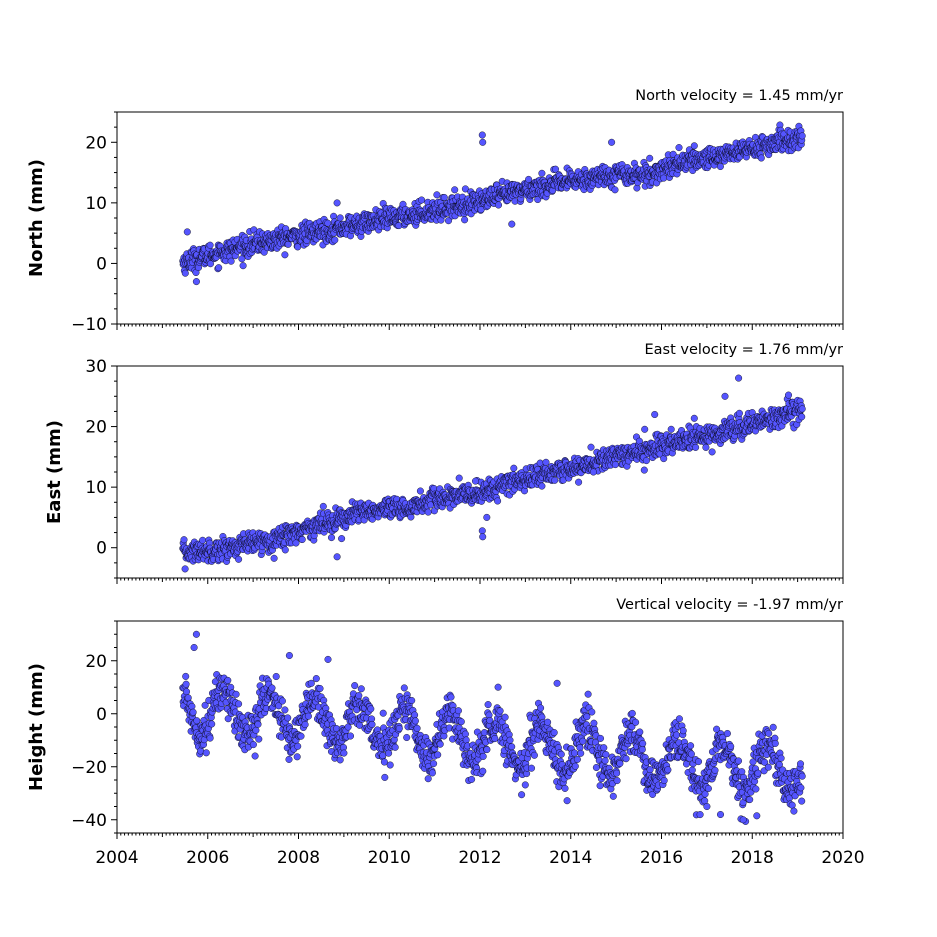 The width and height of the screenshot is (937, 937). I want to click on y-tick-label: 0, so click(101, 549).